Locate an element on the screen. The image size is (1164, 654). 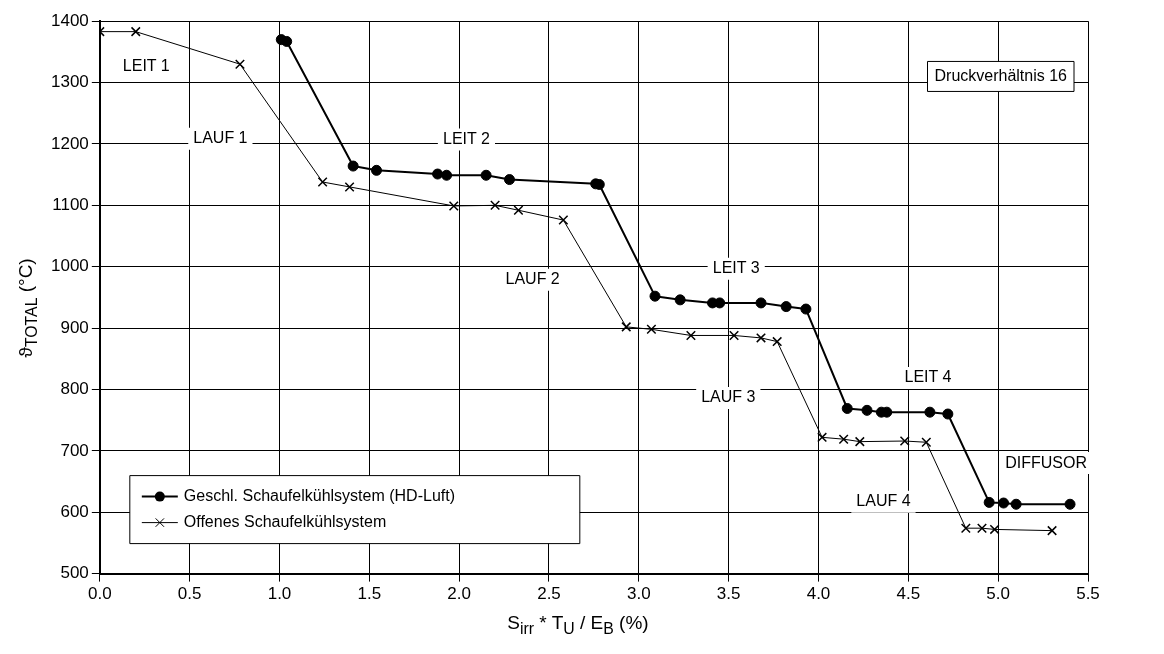
x-tick-label: 3.5 is located at coordinates (728, 594).